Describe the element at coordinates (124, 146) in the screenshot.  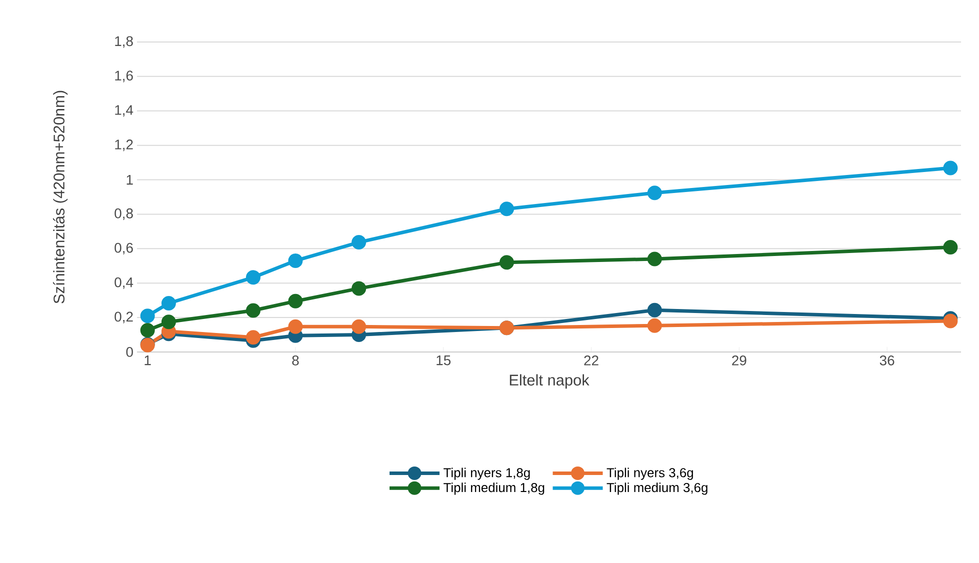
I see `y-tick-label: 1,2` at that location.